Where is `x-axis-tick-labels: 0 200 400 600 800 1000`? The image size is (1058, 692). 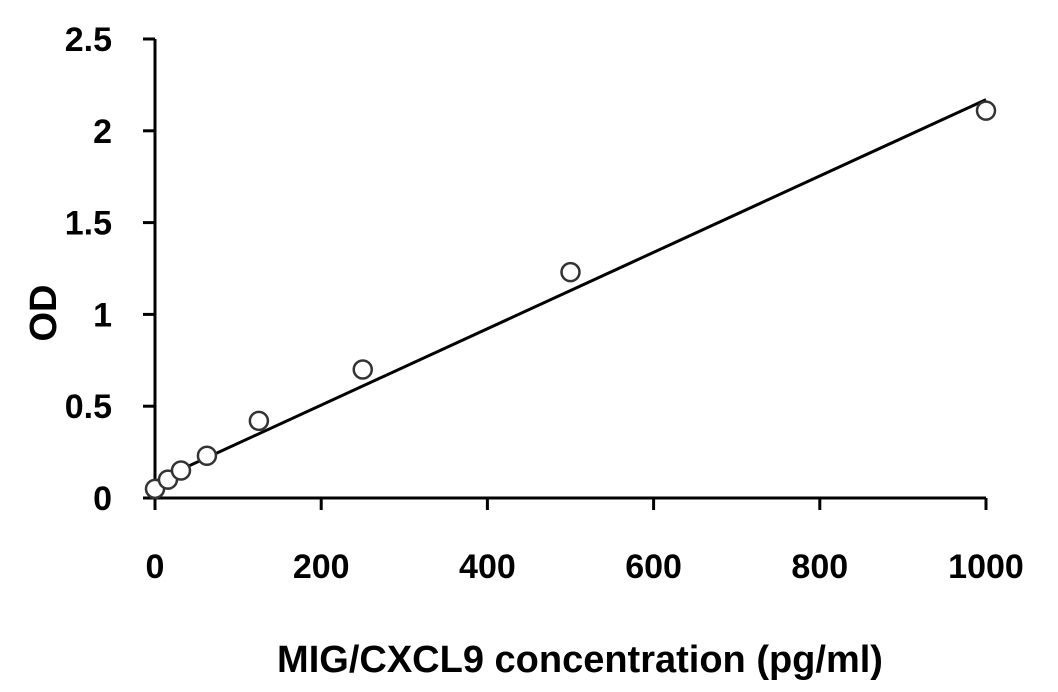 x-axis-tick-labels: 0 200 400 600 800 1000 is located at coordinates (585, 567).